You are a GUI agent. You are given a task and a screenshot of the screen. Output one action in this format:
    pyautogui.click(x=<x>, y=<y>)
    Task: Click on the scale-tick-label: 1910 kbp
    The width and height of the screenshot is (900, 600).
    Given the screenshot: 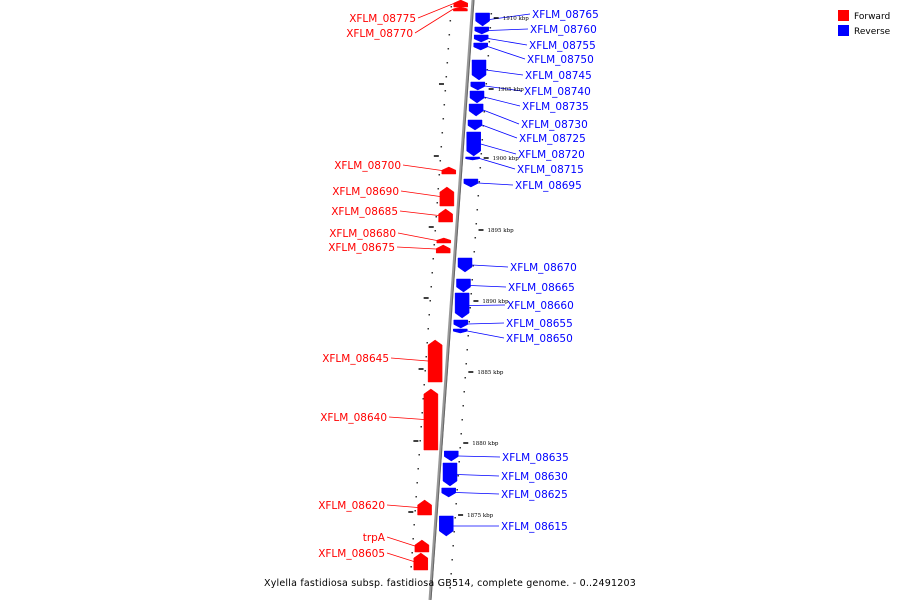 What is the action you would take?
    pyautogui.click(x=516, y=19)
    